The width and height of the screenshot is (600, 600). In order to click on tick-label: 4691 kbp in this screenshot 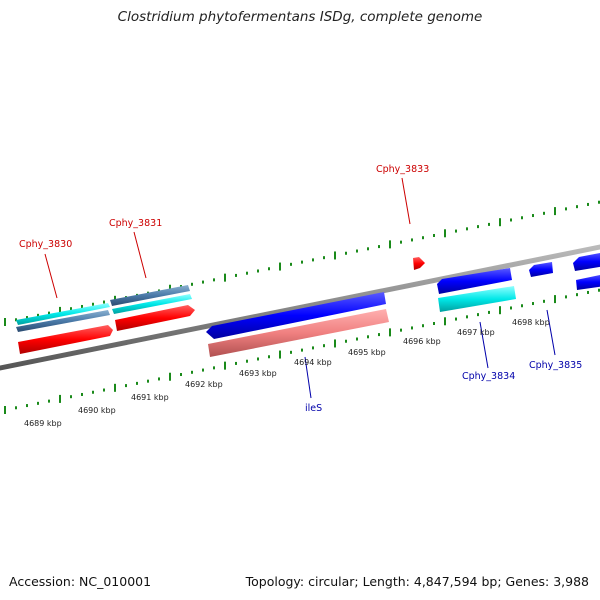, I will do `click(150, 397)`.